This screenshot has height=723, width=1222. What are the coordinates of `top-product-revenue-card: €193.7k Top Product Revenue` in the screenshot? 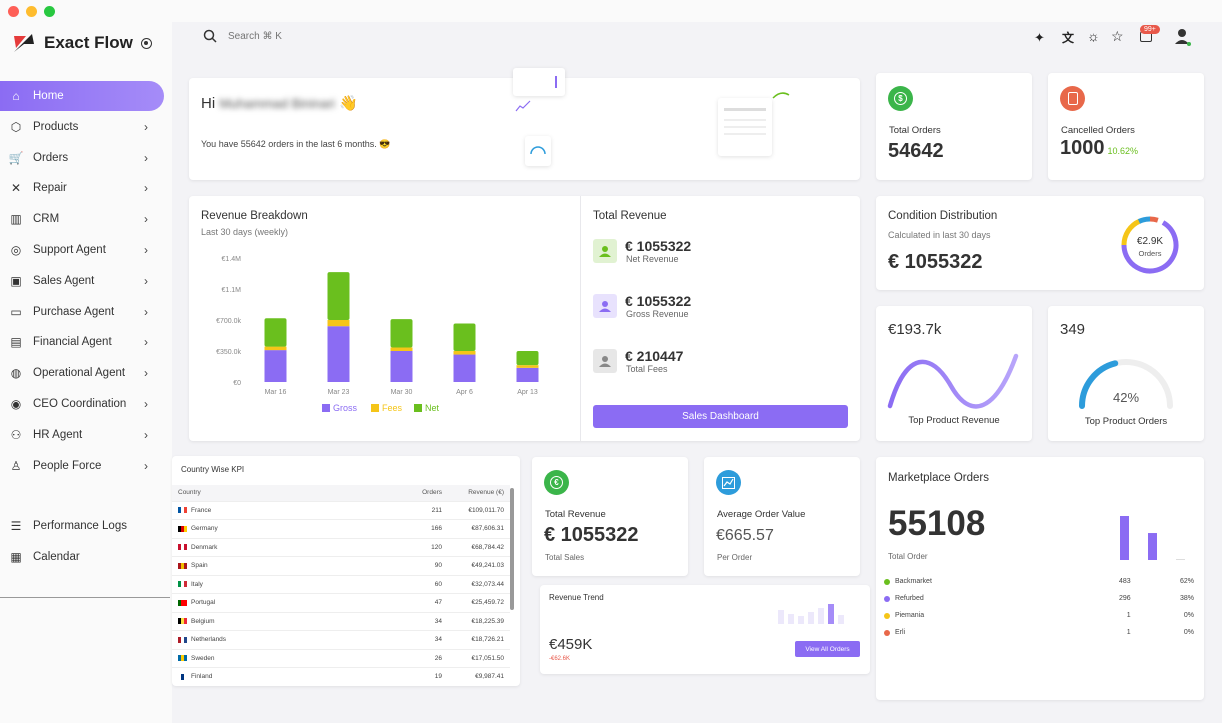 It's located at (954, 373).